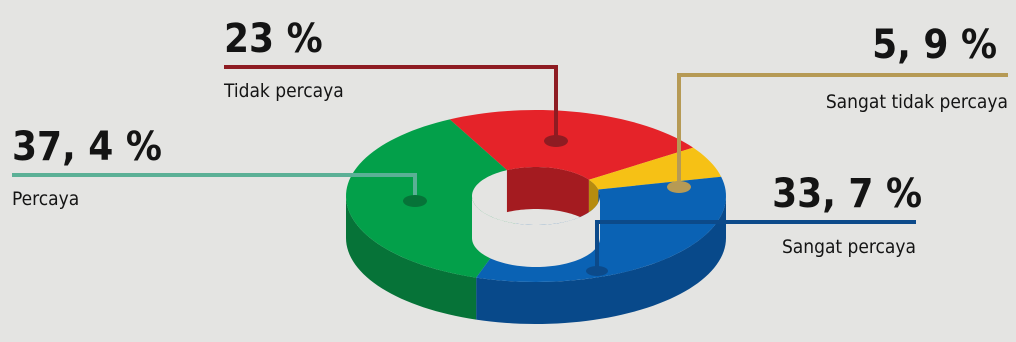 The width and height of the screenshot is (1016, 342). I want to click on donut-sides, so click(536, 260).